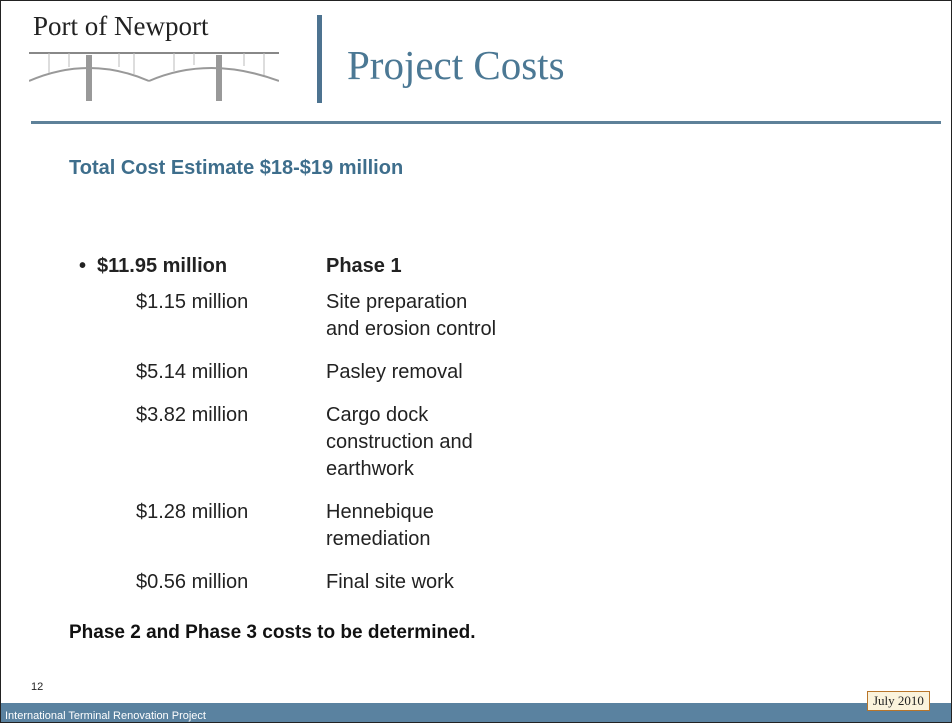 This screenshot has width=952, height=723. I want to click on item-description: construction and, so click(399, 442).